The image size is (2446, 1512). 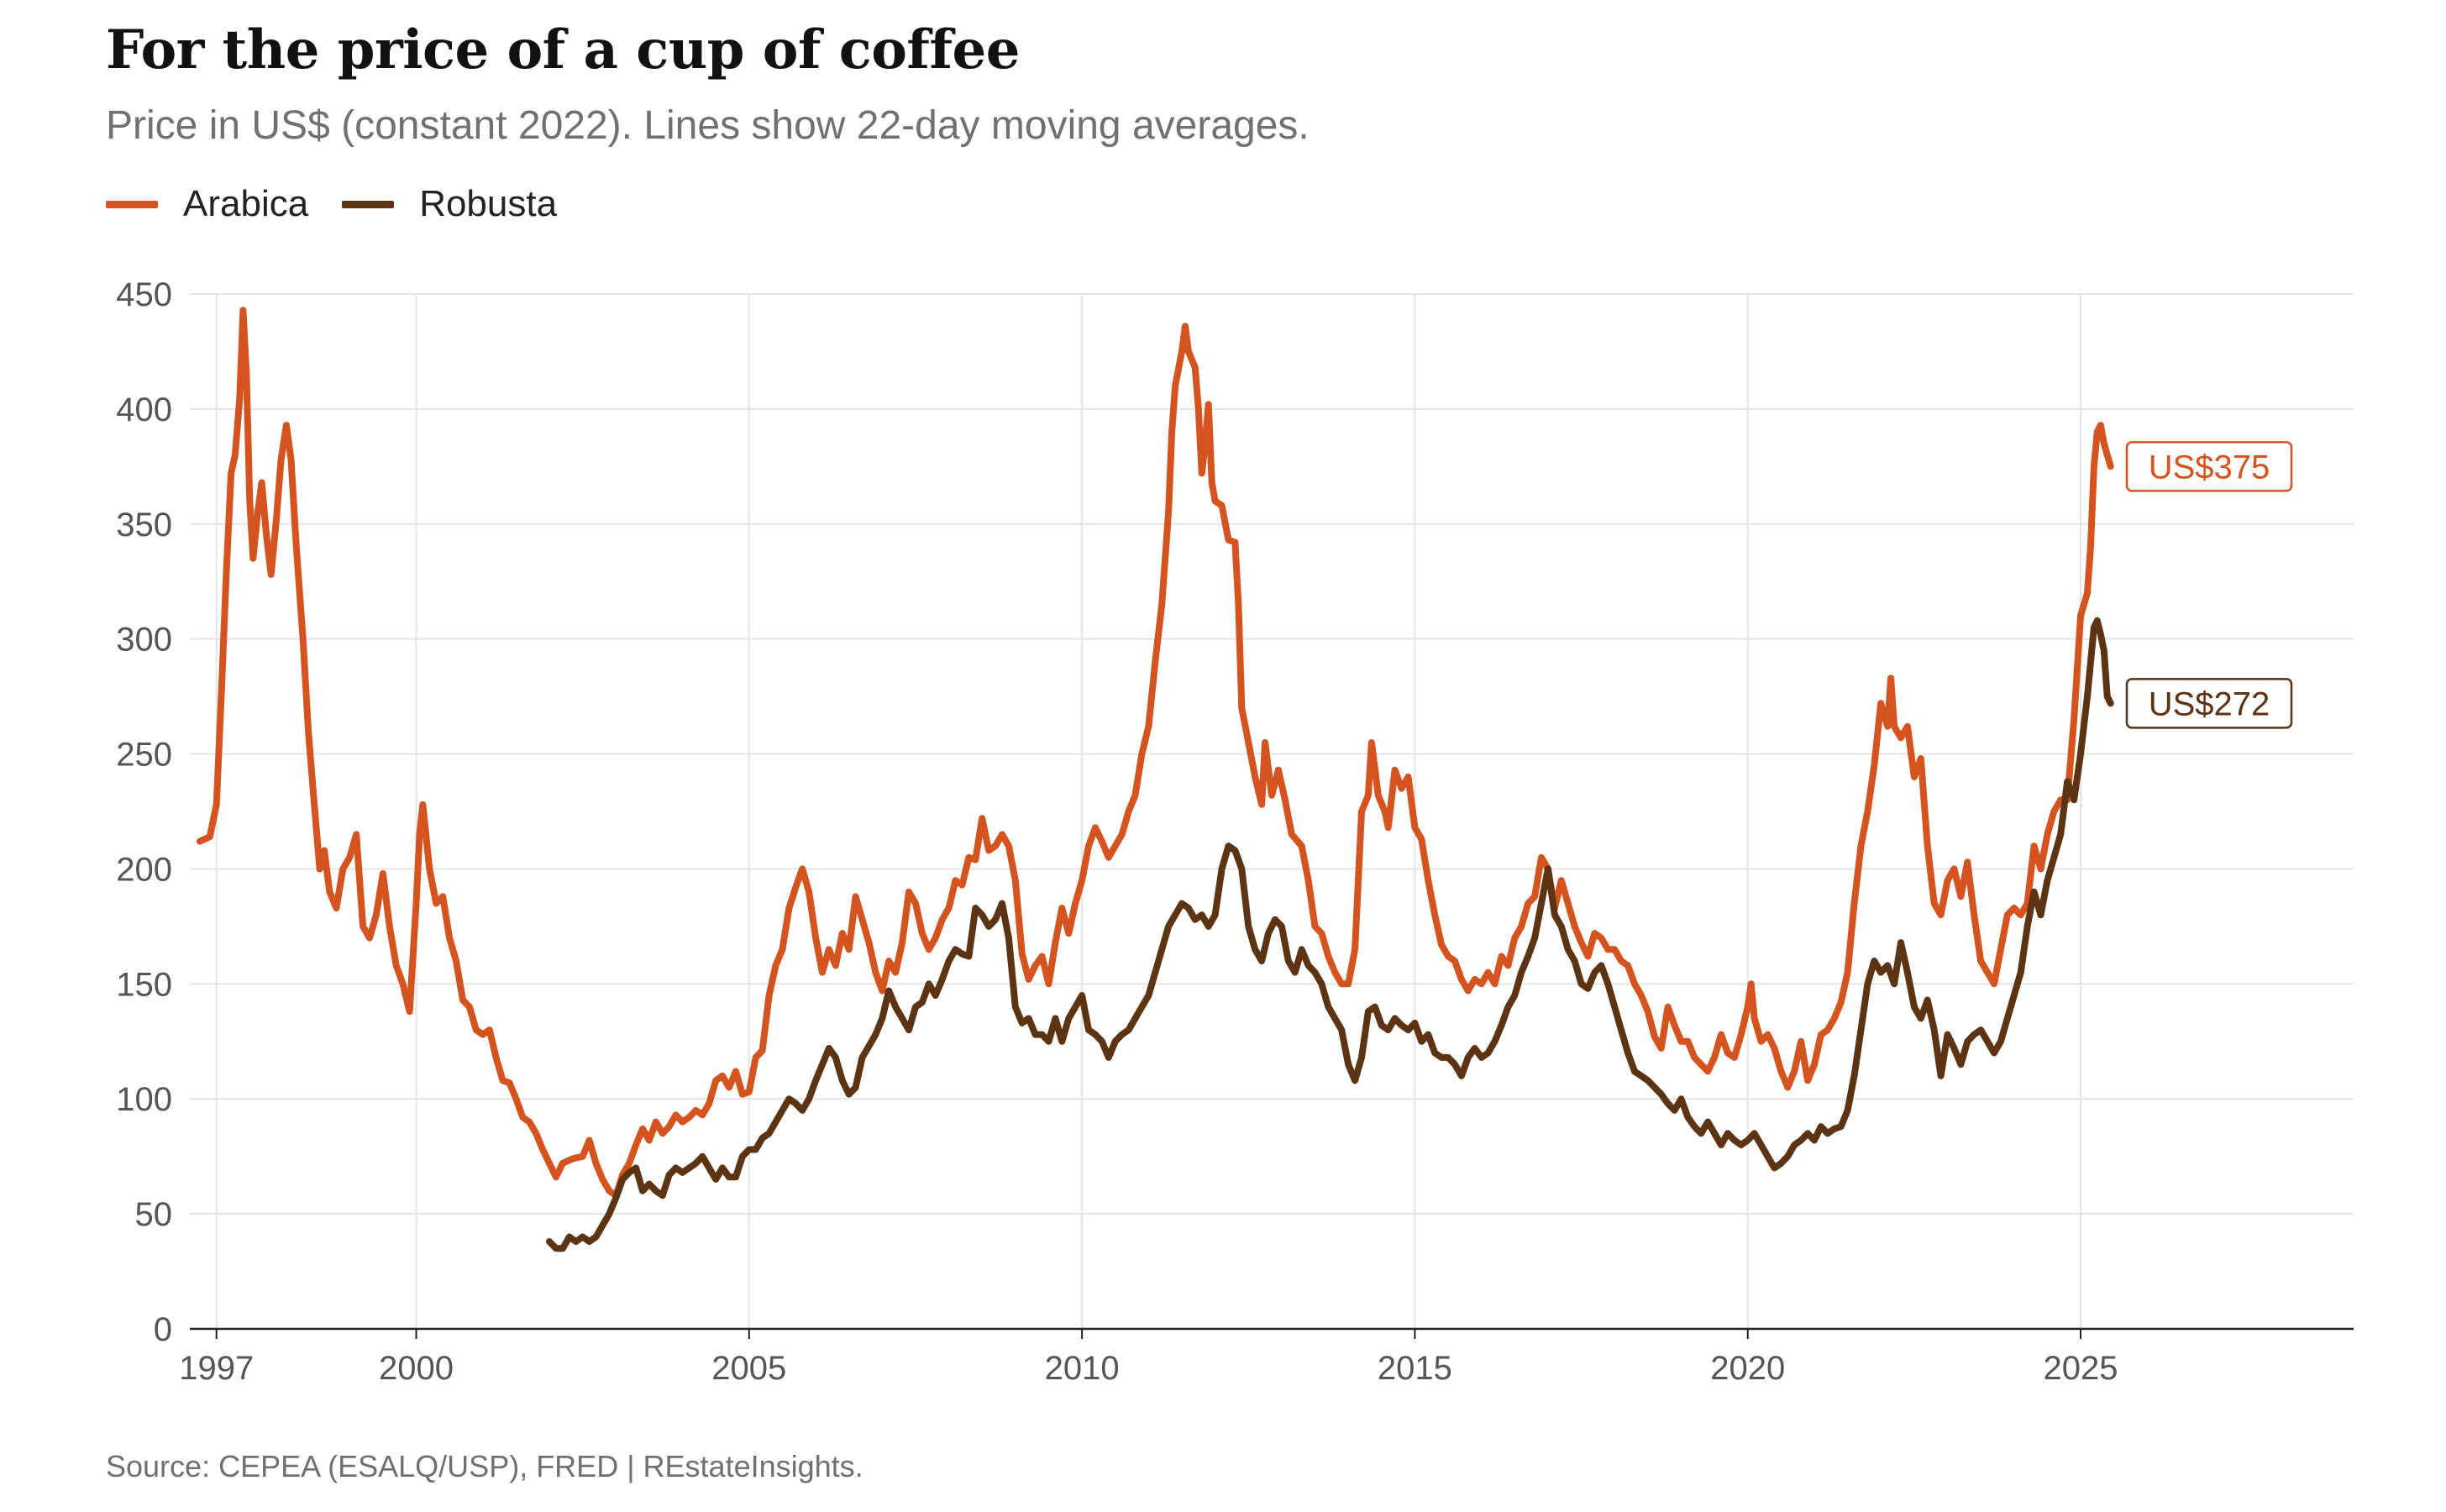 I want to click on end-label-text: US$375, so click(x=2209, y=467).